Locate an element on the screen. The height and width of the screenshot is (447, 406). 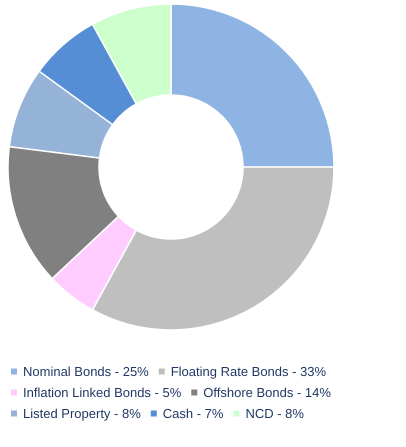
legend-label: Cash - 7% is located at coordinates (193, 413).